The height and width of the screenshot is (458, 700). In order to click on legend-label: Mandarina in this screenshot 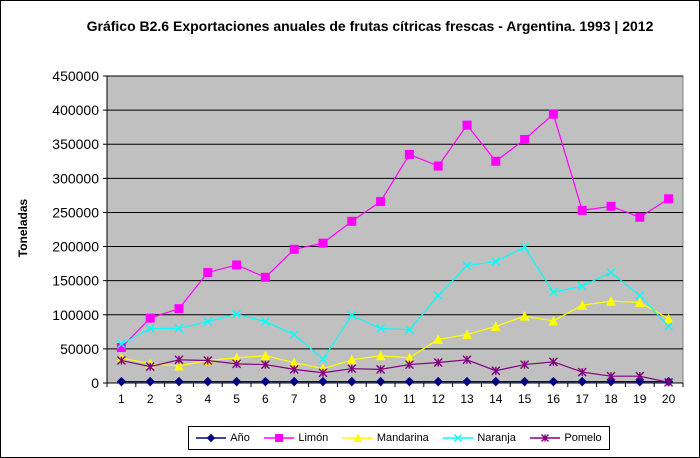, I will do `click(402, 438)`.